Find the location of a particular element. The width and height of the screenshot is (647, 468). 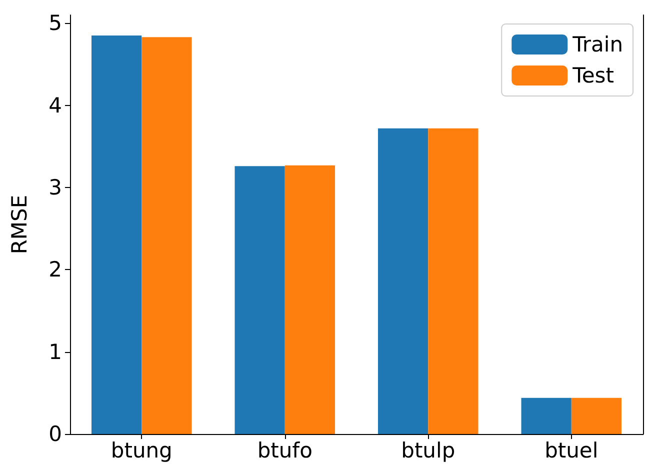

y-tick-label: 3 is located at coordinates (55, 188).